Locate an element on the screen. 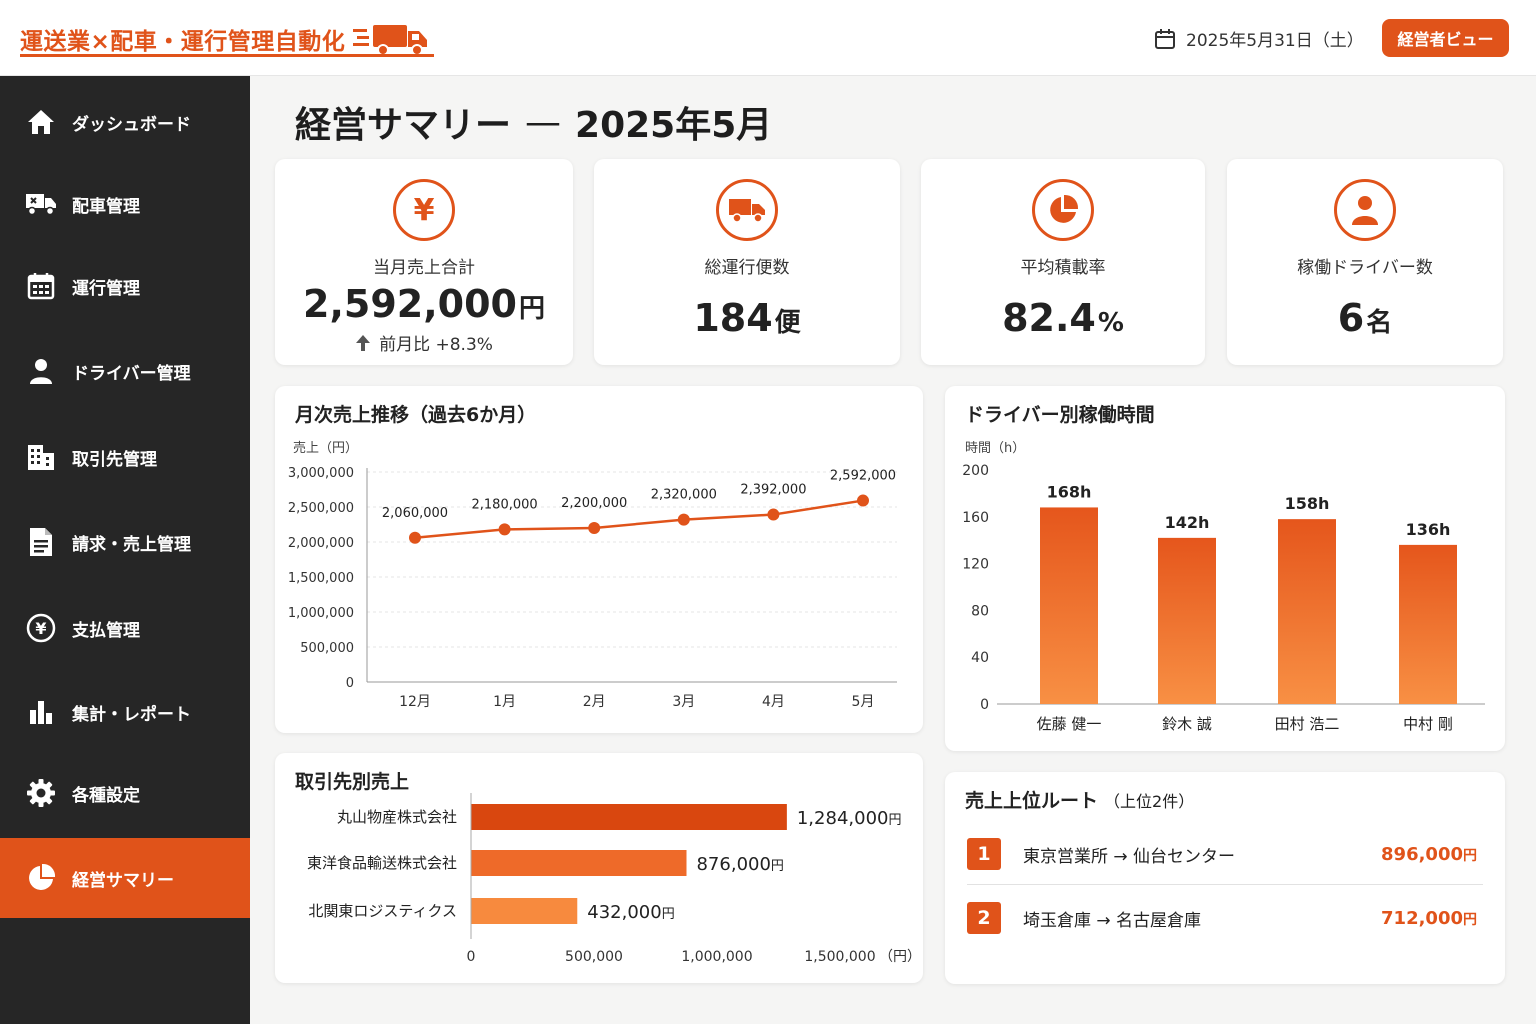  kpi-change-text: 前月比 +8.3% is located at coordinates (436, 345).